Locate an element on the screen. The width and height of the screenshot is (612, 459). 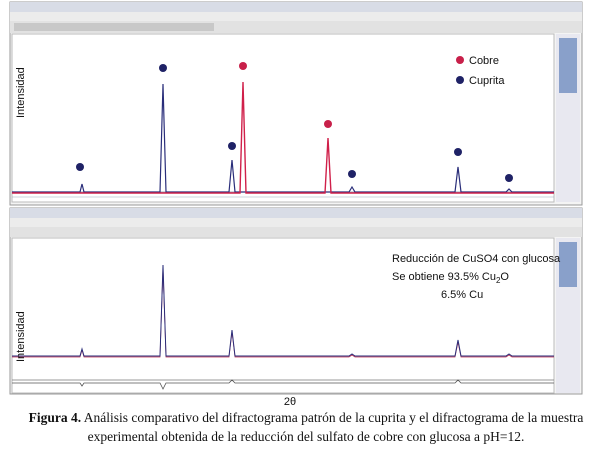
annotation-text: O is located at coordinates (504, 277).